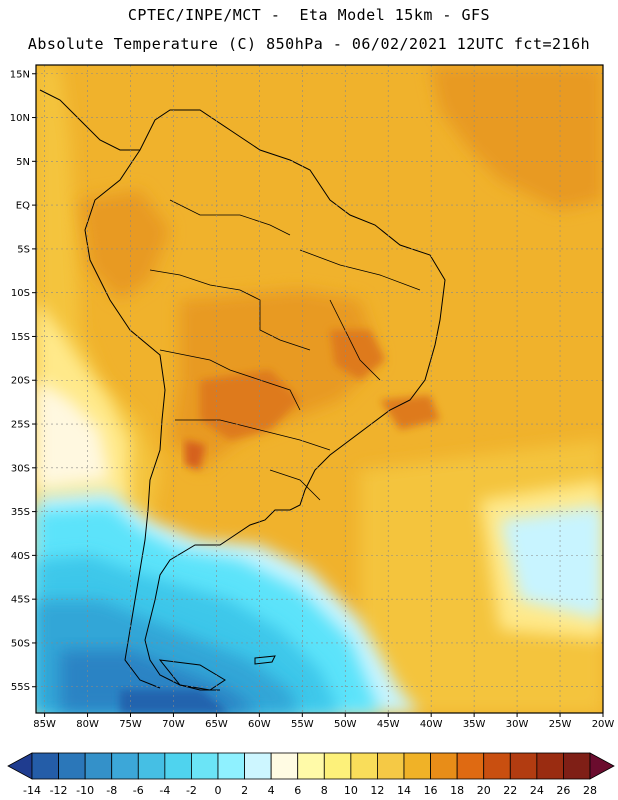  Describe the element at coordinates (73, 435) in the screenshot. I see `field-pacific-cream` at that location.